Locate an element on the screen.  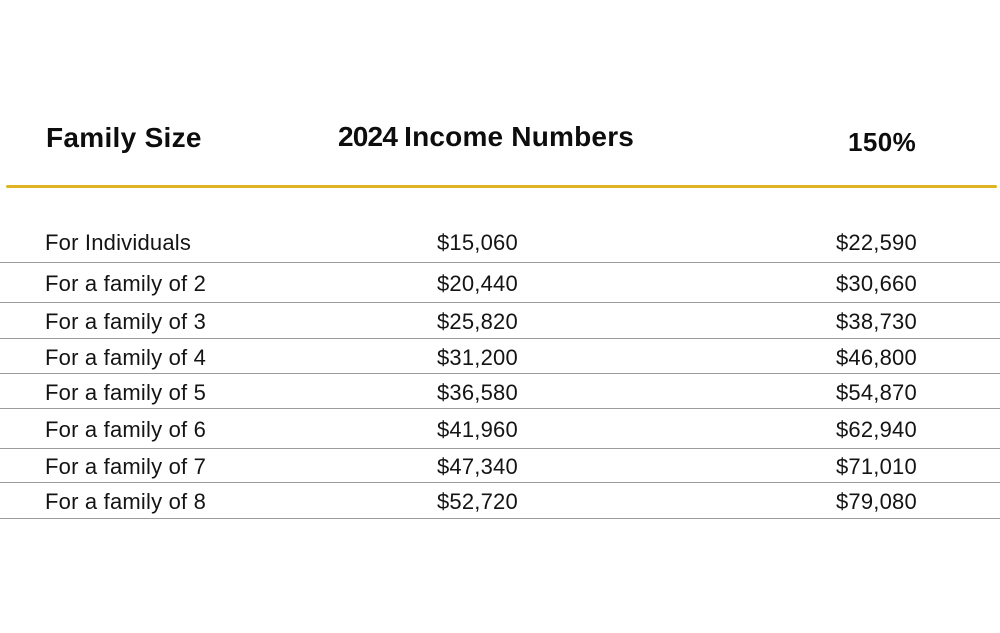
income-cell: $31,200 is located at coordinates (477, 357).